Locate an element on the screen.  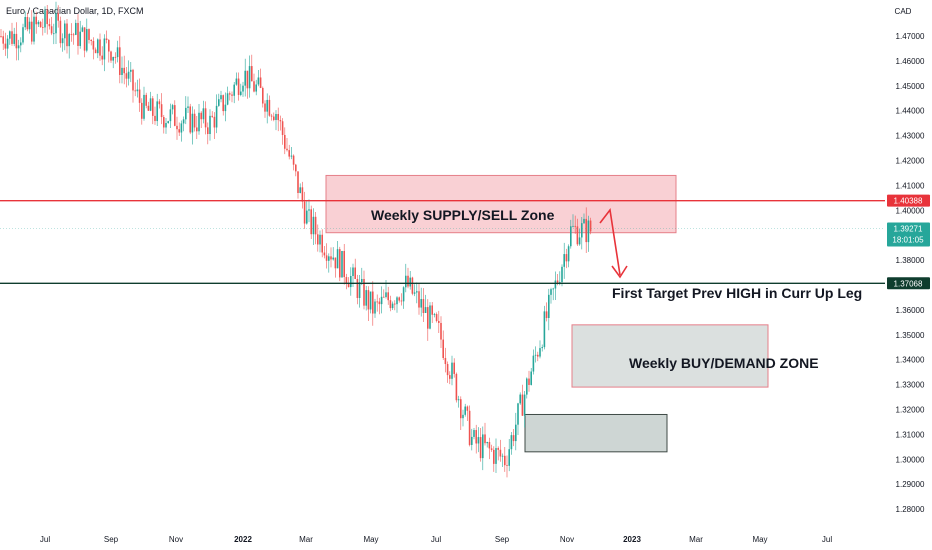
x-tick-label: 2023 is located at coordinates (632, 539).